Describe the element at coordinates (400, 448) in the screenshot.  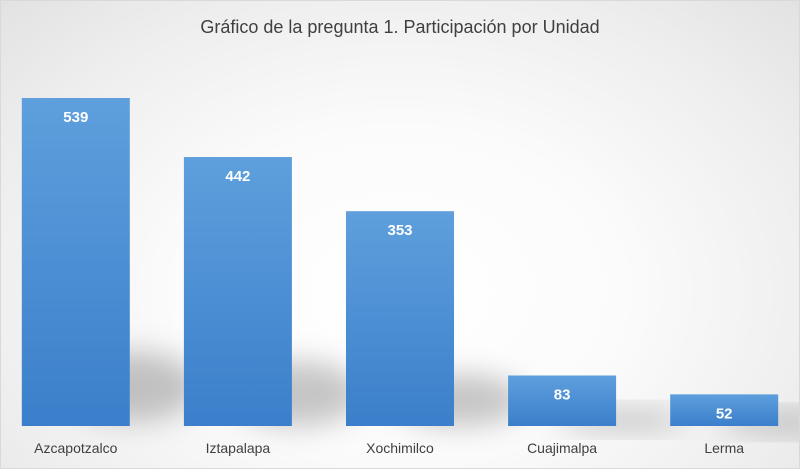
I see `category-label-xochimilco: Xochimilco` at that location.